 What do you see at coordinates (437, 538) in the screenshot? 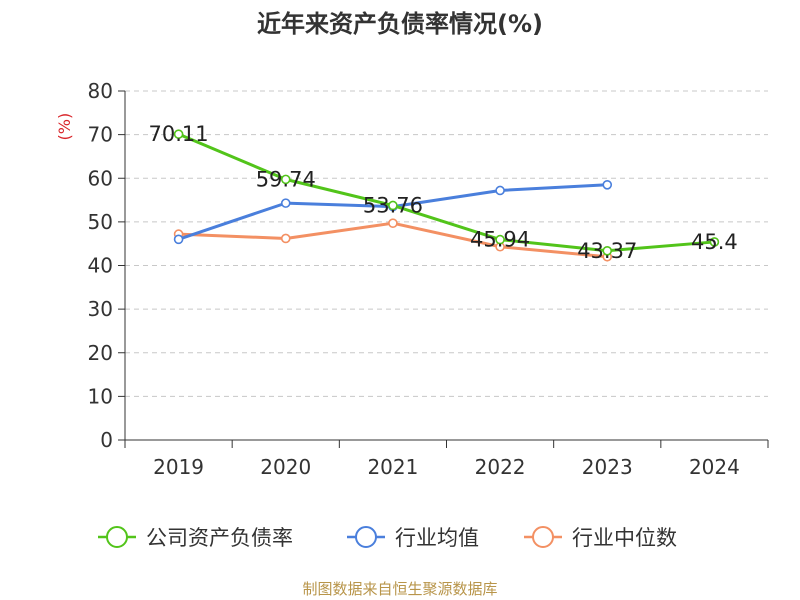
I see `legend-label: 行业均值` at bounding box center [437, 538].